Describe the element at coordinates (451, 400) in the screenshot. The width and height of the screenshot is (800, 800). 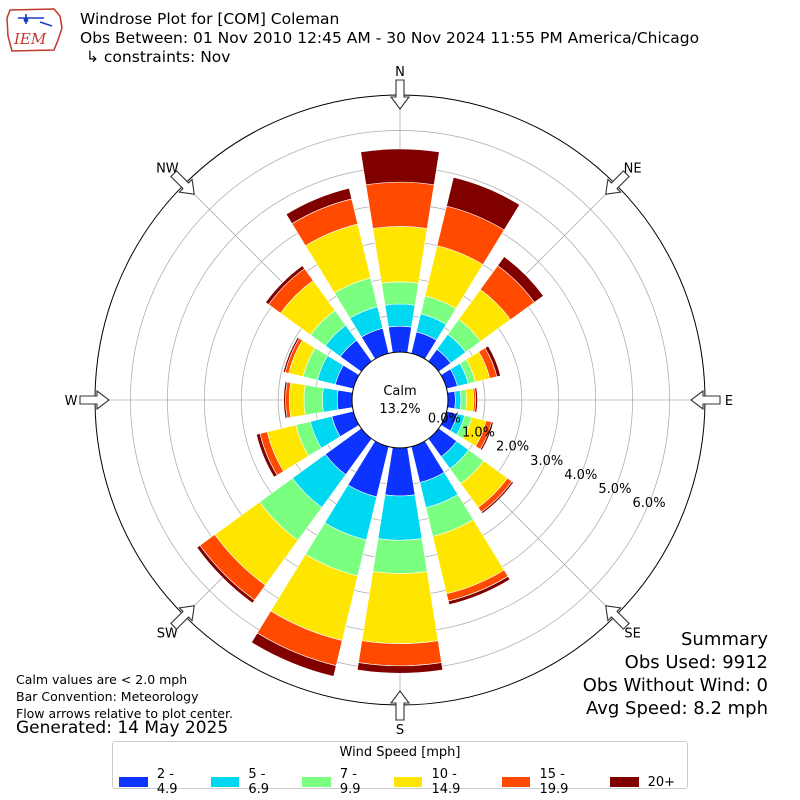
I see `bar-e-bin1` at that location.